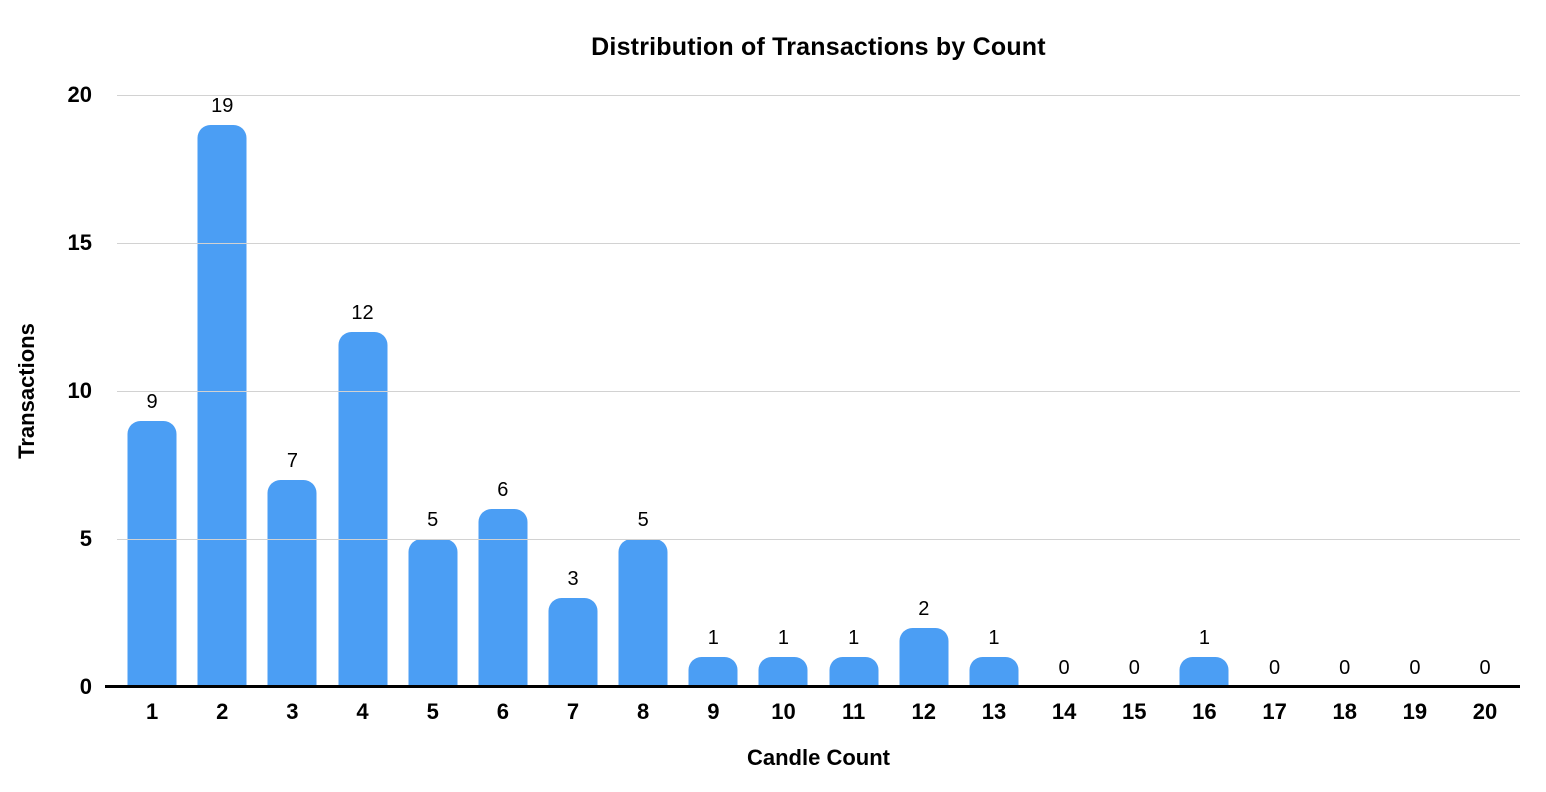 The image size is (1546, 792). I want to click on x-tick-label: 19, so click(1415, 711).